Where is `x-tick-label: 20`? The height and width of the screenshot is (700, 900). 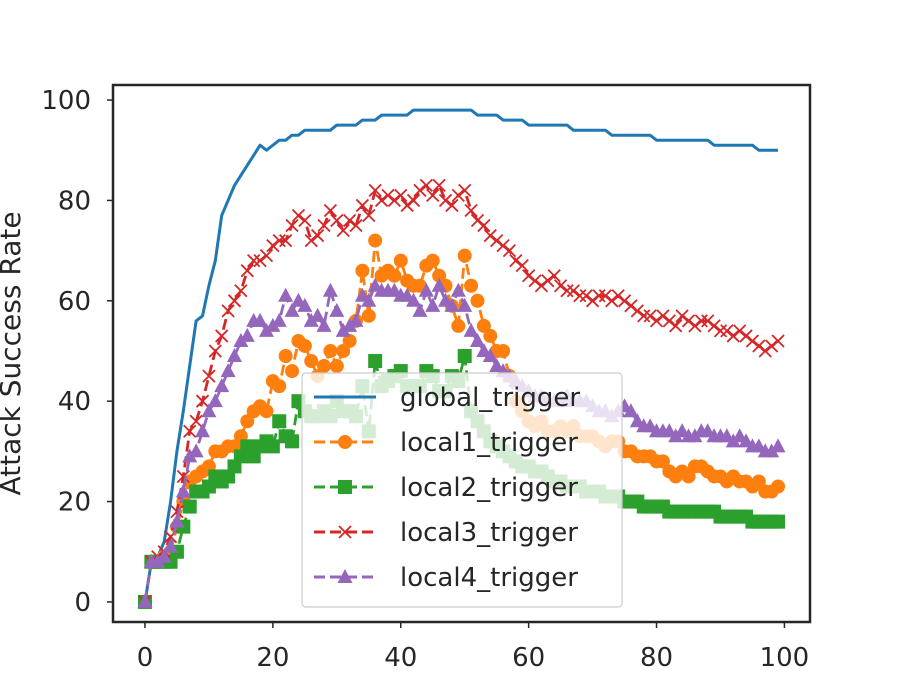 x-tick-label: 20 is located at coordinates (272, 658).